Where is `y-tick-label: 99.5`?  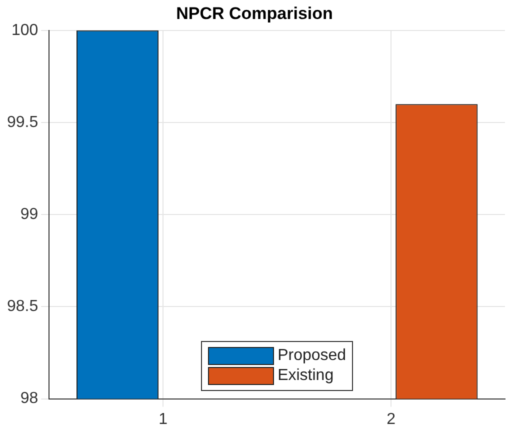 y-tick-label: 99.5 is located at coordinates (22, 122).